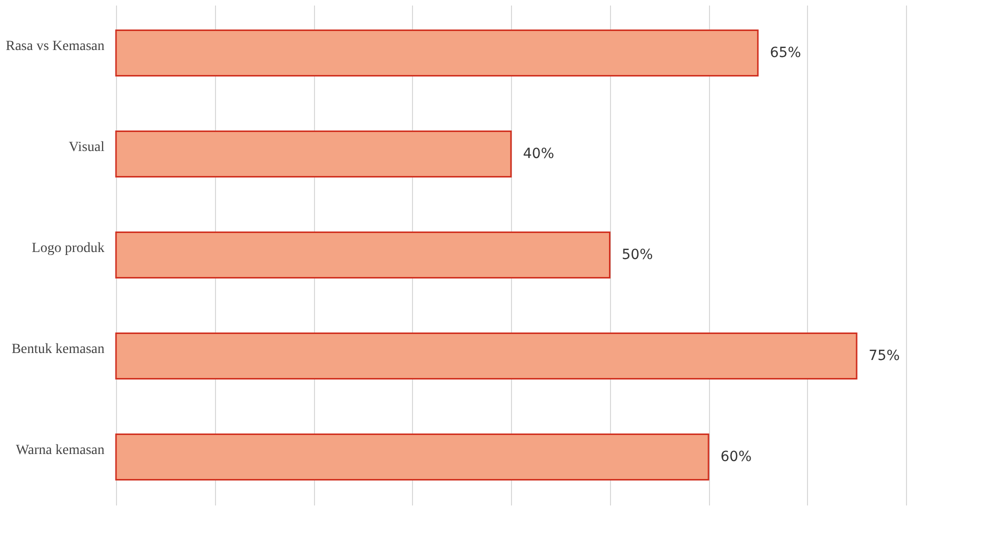 Image resolution: width=987 pixels, height=539 pixels. What do you see at coordinates (884, 356) in the screenshot?
I see `data-label: 75%` at bounding box center [884, 356].